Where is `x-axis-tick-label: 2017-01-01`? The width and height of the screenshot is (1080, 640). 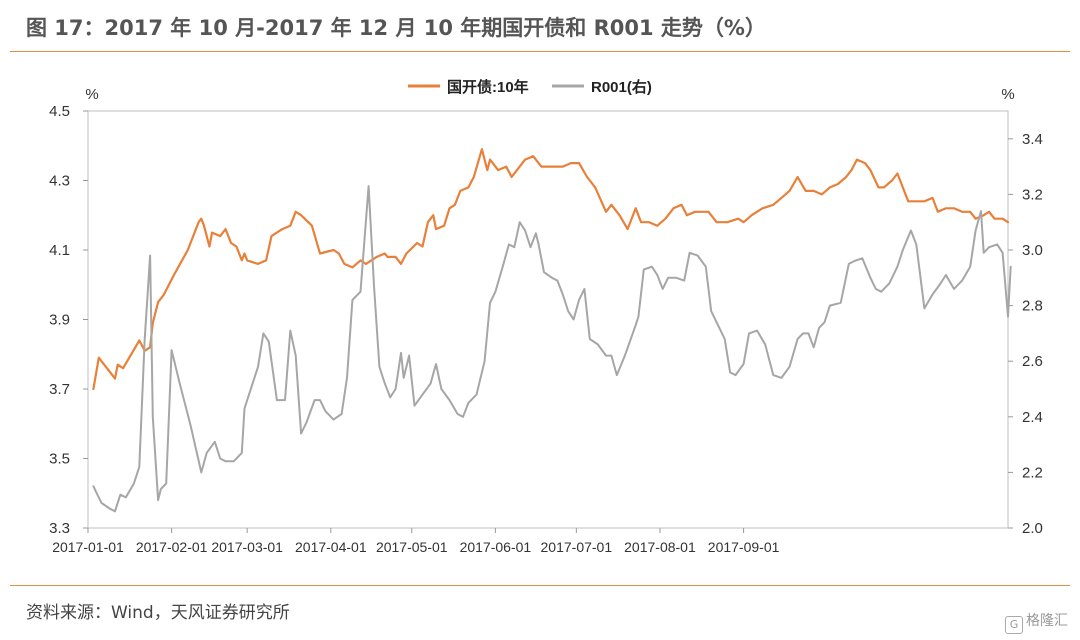 x-axis-tick-label: 2017-01-01 is located at coordinates (88, 547).